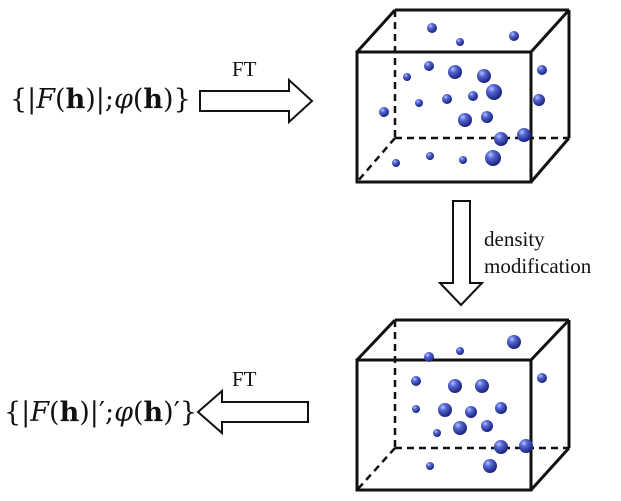  Describe the element at coordinates (538, 266) in the screenshot. I see `vertical-arrow-label-line2: modification` at that location.